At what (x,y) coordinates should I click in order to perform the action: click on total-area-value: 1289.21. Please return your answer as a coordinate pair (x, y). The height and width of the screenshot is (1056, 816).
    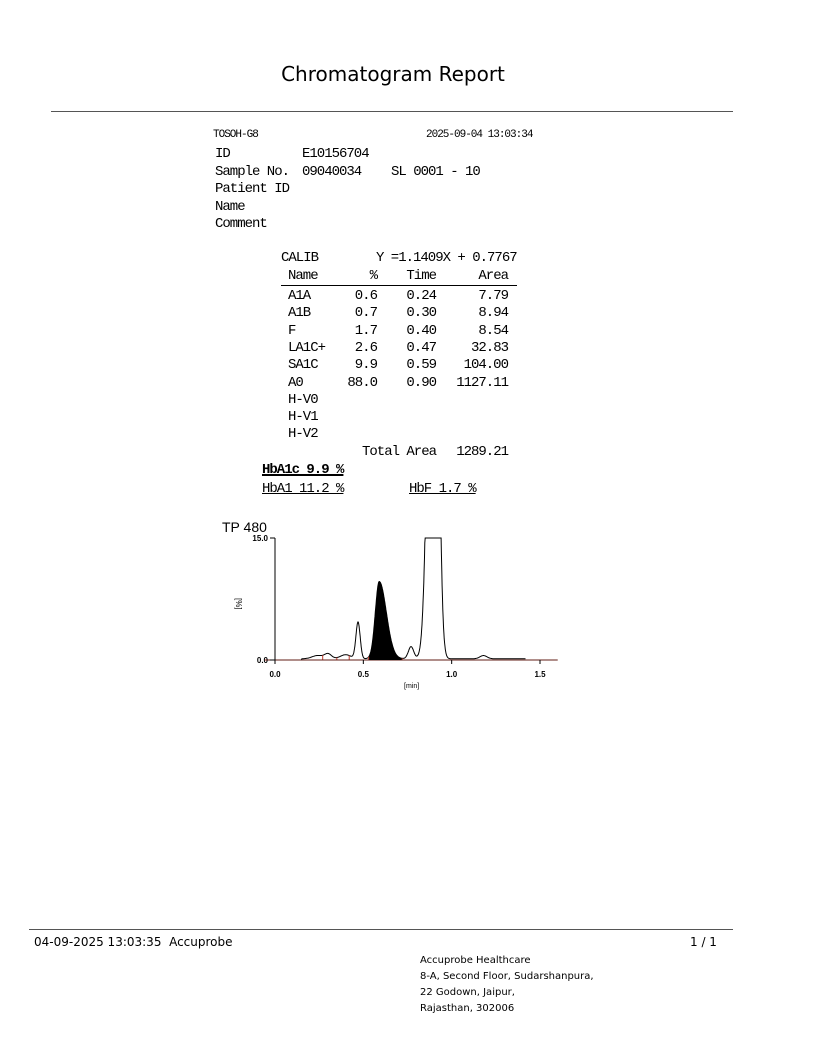
    Looking at the image, I should click on (482, 452).